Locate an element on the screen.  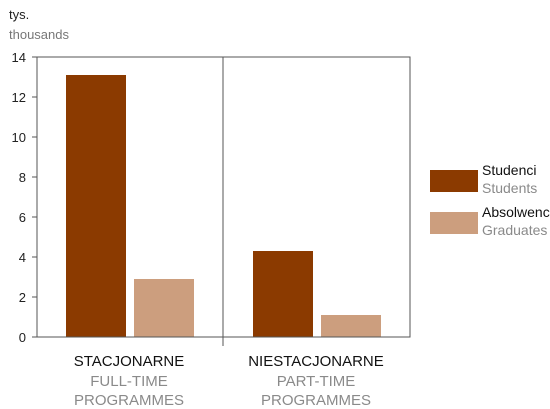
y-tick-label: 2 is located at coordinates (22, 297).